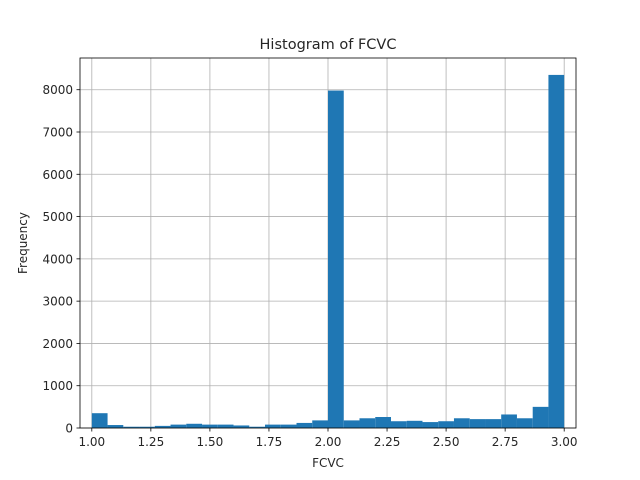  What do you see at coordinates (23, 243) in the screenshot?
I see `y-axis-label: Frequency` at bounding box center [23, 243].